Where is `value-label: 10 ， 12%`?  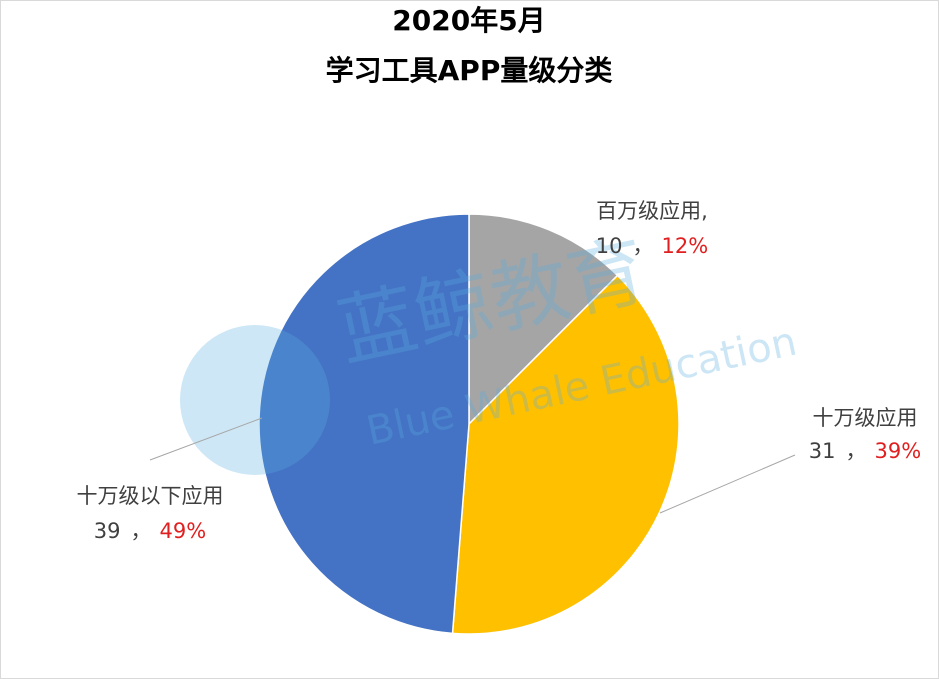 value-label: 10 ， 12% is located at coordinates (652, 246).